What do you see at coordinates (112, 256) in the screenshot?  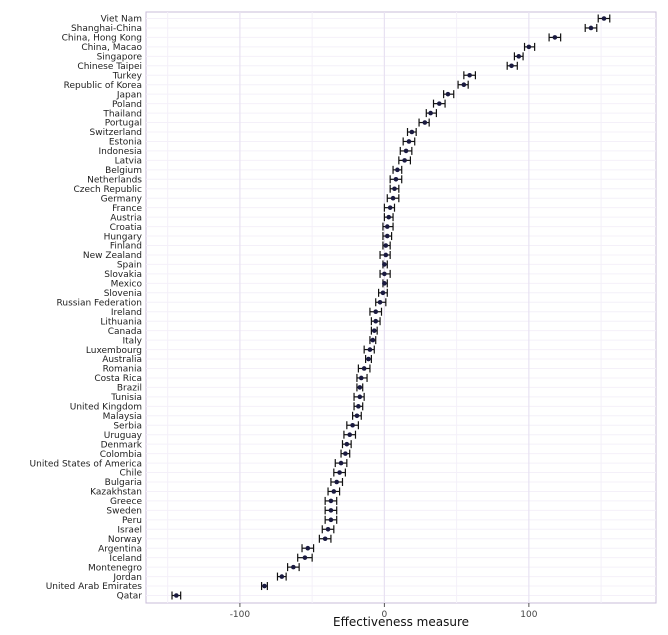 I see `category-label: New Zealand` at bounding box center [112, 256].